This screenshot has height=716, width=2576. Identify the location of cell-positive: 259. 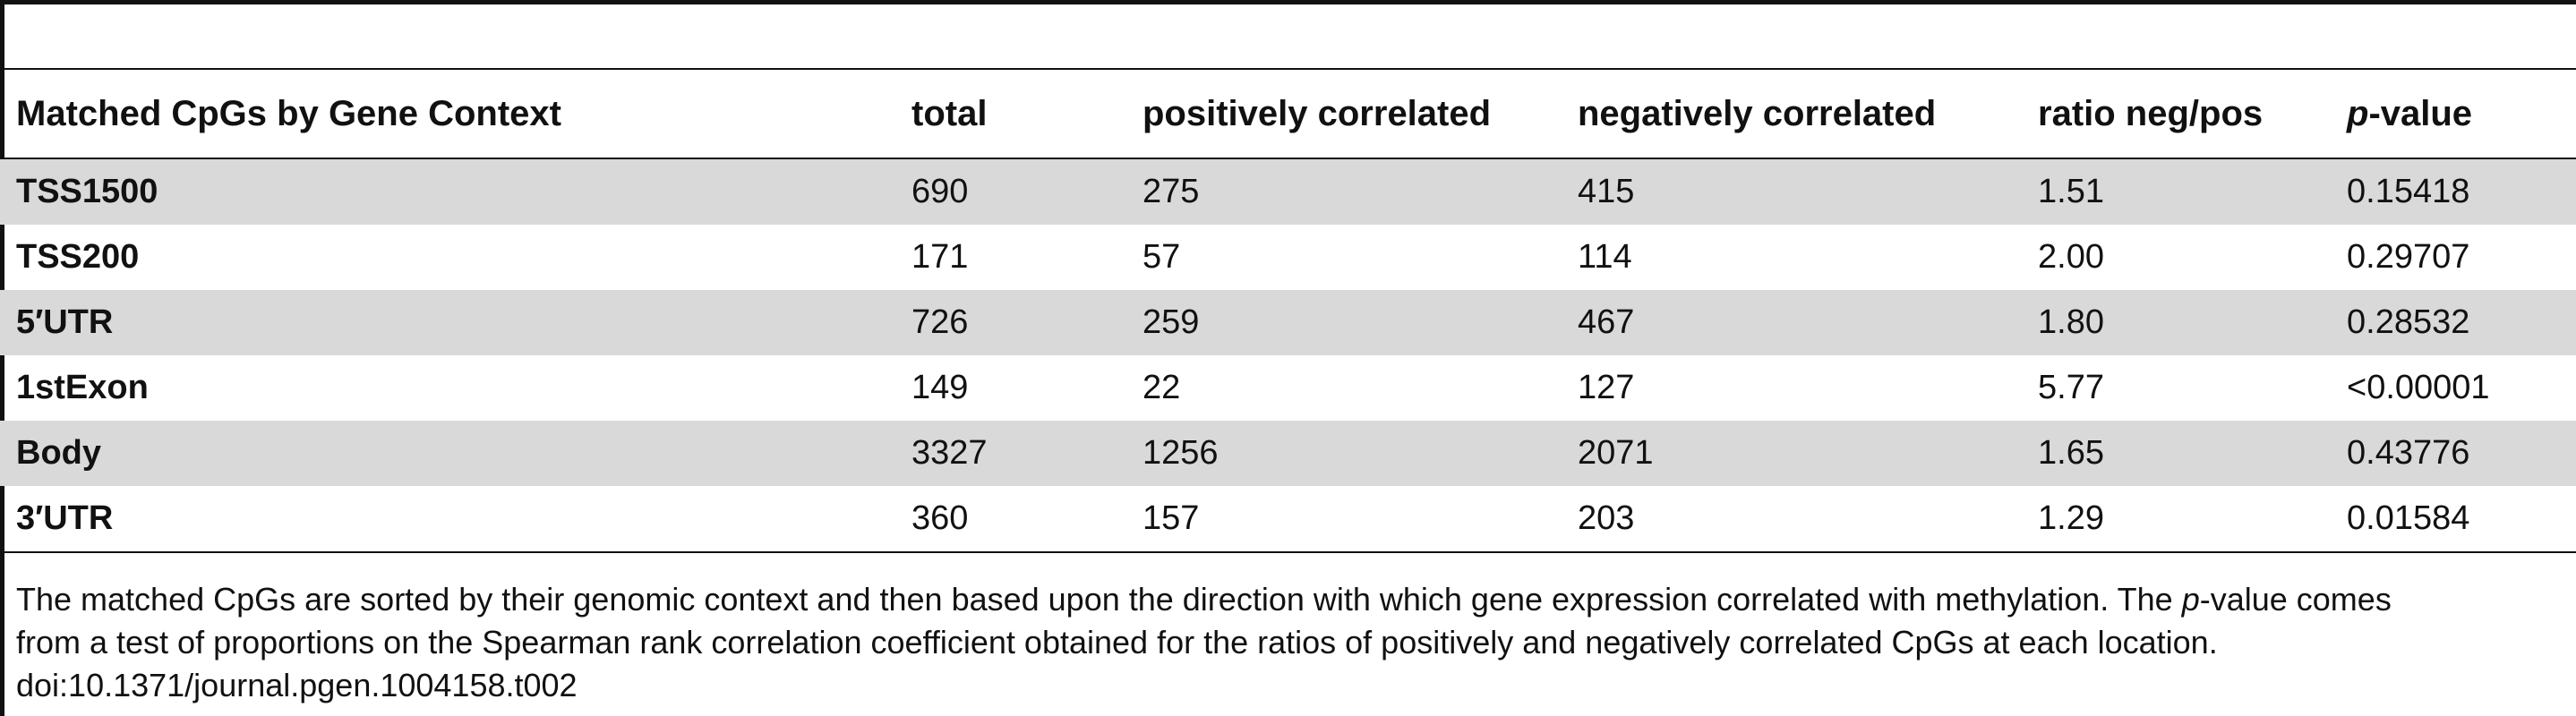
(1344, 322).